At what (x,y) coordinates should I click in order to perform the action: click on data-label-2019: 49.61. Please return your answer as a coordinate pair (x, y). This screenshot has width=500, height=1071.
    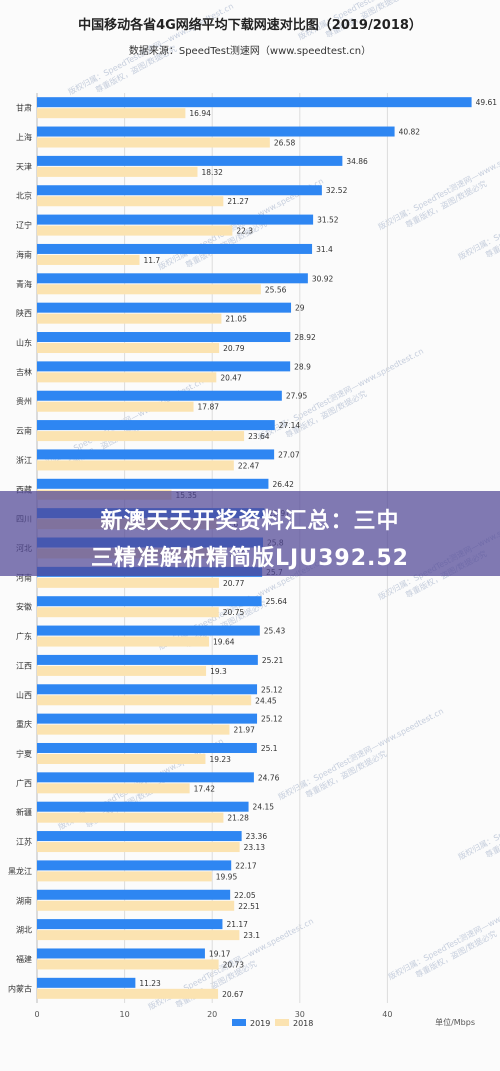
    Looking at the image, I should click on (487, 102).